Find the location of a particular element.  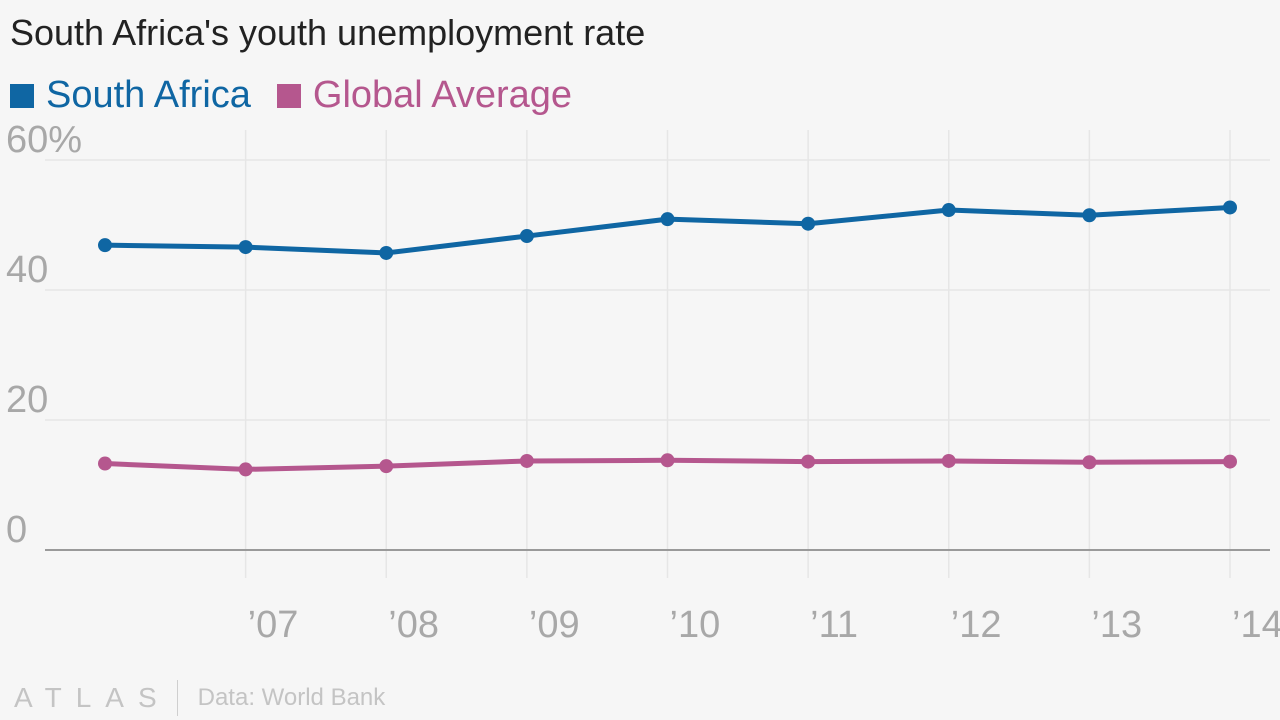

x-tick-label-6: ’13 is located at coordinates (1116, 625).